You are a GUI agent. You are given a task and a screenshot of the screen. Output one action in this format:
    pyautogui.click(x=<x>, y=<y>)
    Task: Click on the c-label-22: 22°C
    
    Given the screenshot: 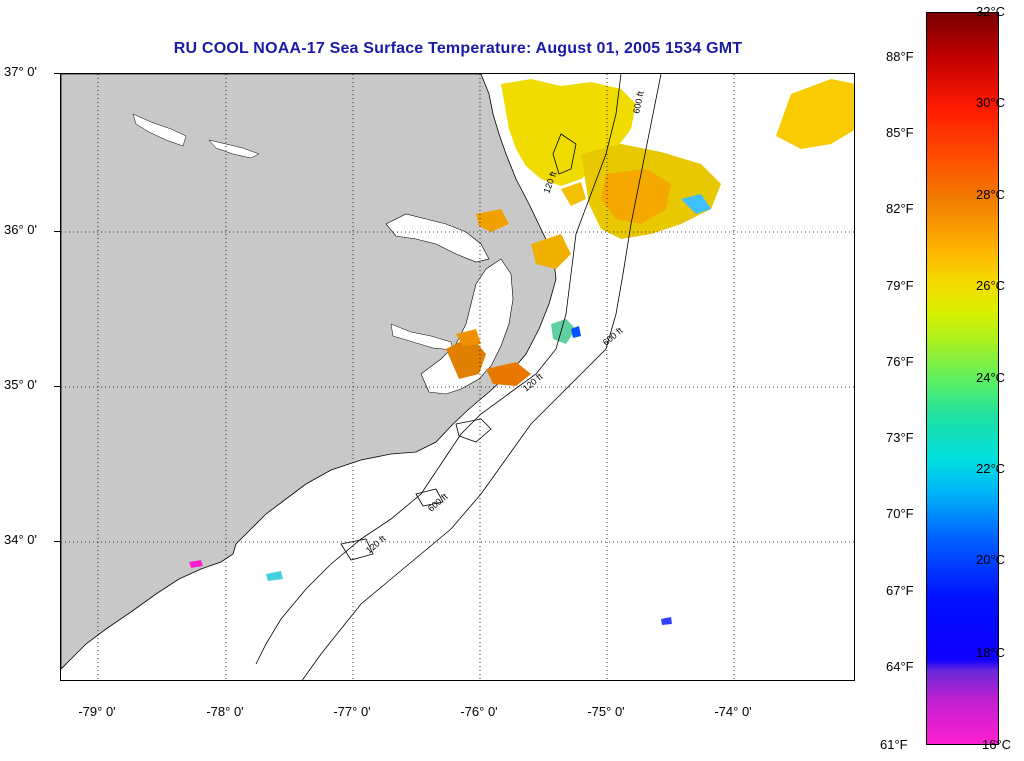 What is the action you would take?
    pyautogui.click(x=991, y=468)
    